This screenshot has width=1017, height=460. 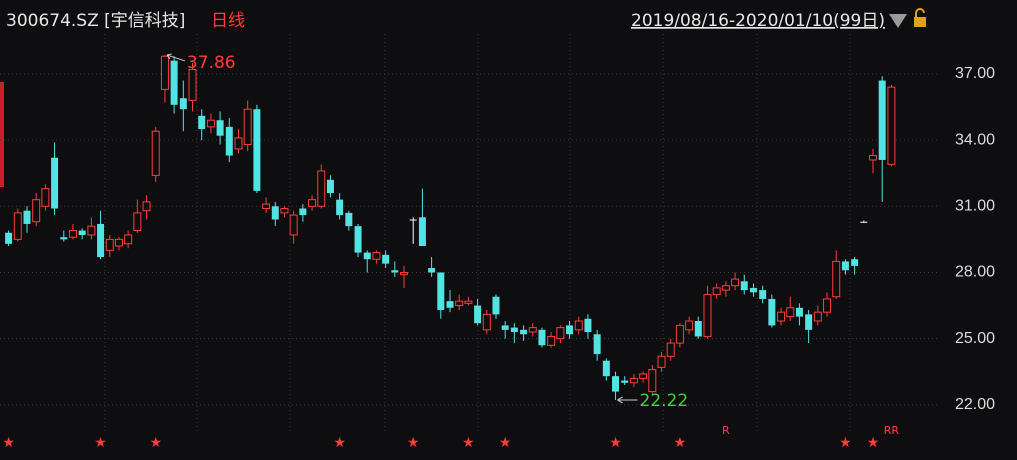 What do you see at coordinates (176, 57) in the screenshot?
I see `max-arrow` at bounding box center [176, 57].